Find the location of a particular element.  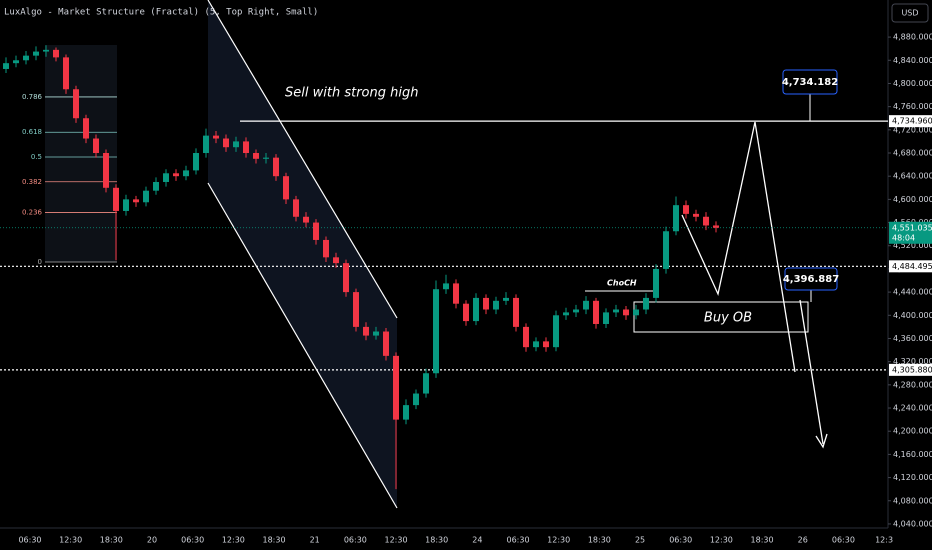

y-tick-label: 4,360.000 is located at coordinates (912, 338).